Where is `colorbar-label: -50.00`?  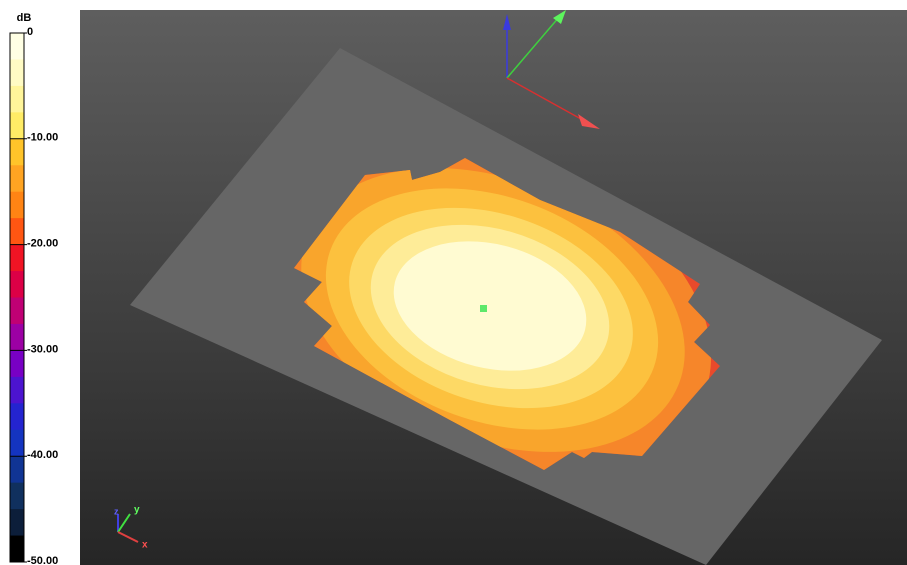 colorbar-label: -50.00 is located at coordinates (42, 560).